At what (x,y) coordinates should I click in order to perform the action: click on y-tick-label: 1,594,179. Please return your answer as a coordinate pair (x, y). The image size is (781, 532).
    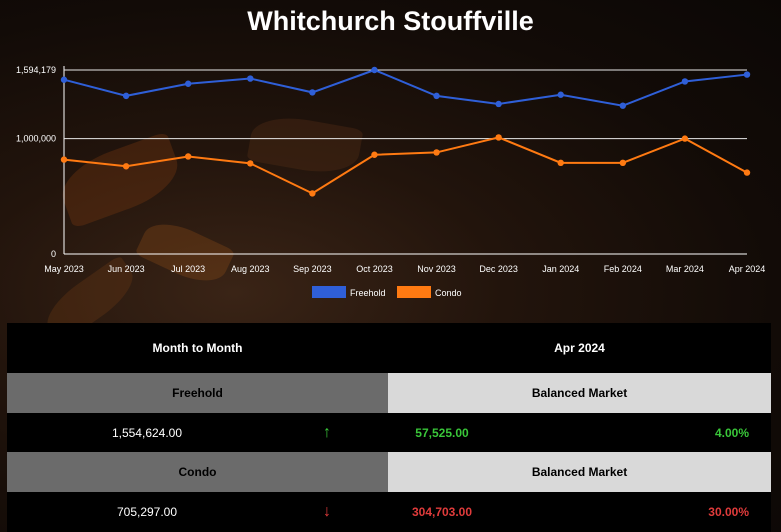
    Looking at the image, I should click on (36, 70).